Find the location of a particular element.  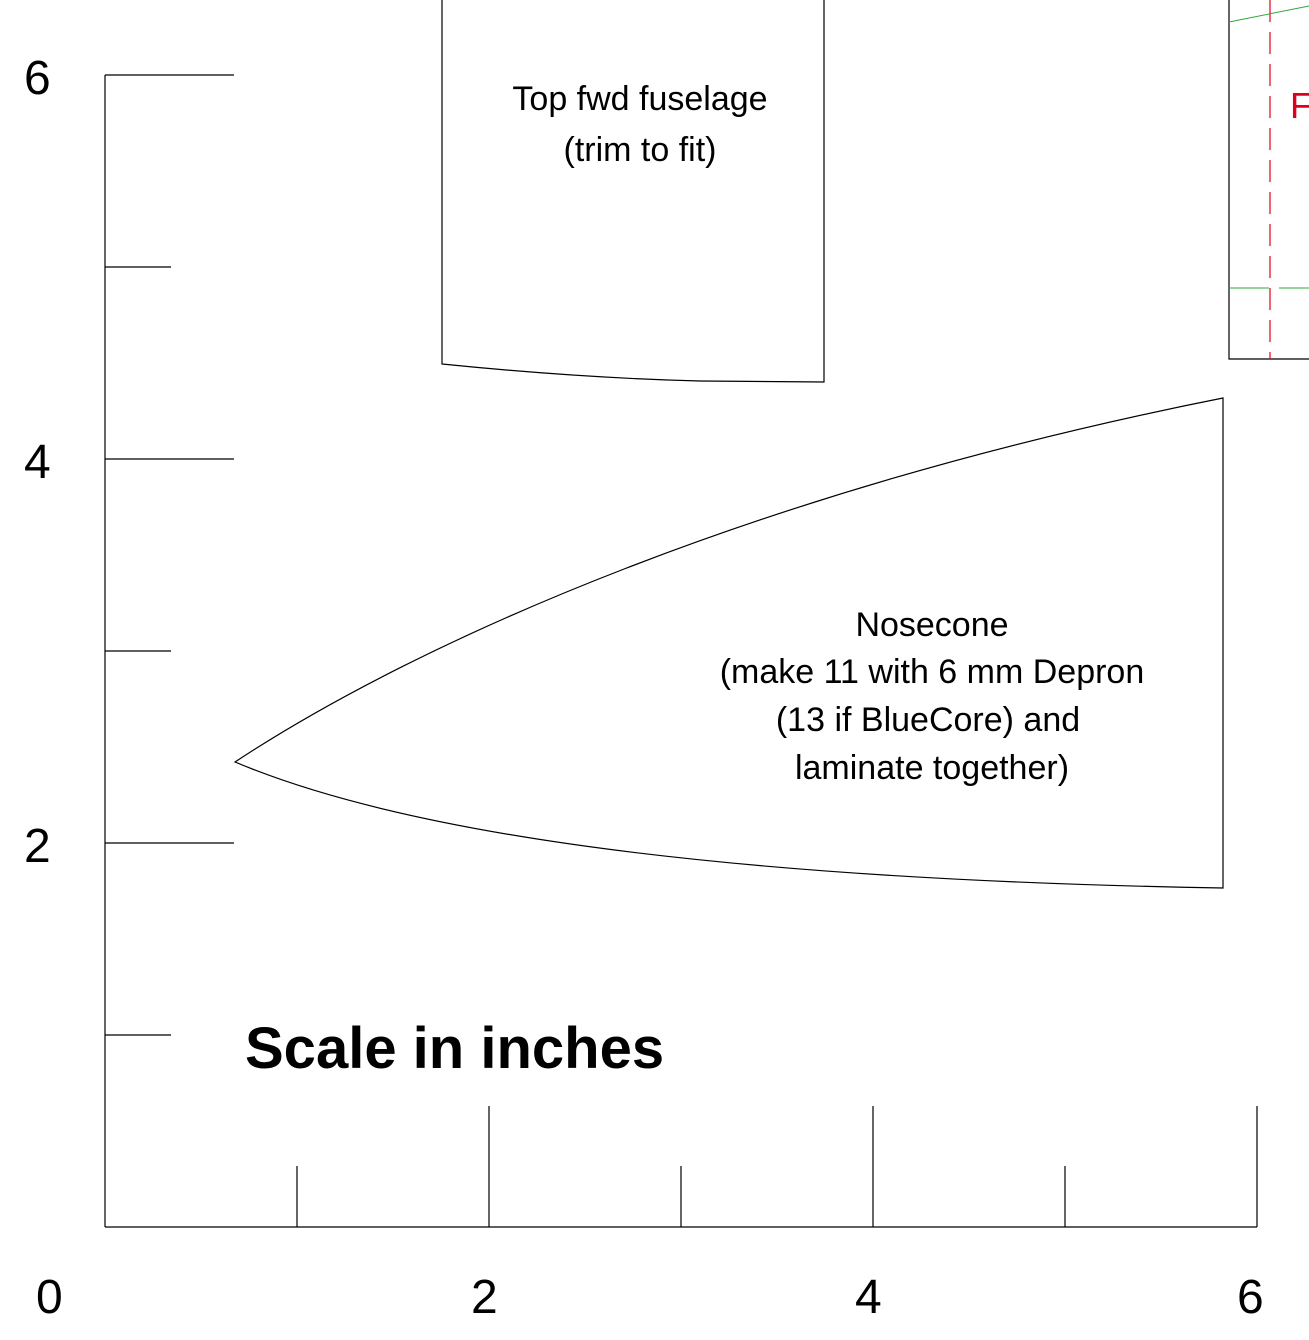

nosecone-label-line2: (make 11 with 6 mm Depron is located at coordinates (932, 672).